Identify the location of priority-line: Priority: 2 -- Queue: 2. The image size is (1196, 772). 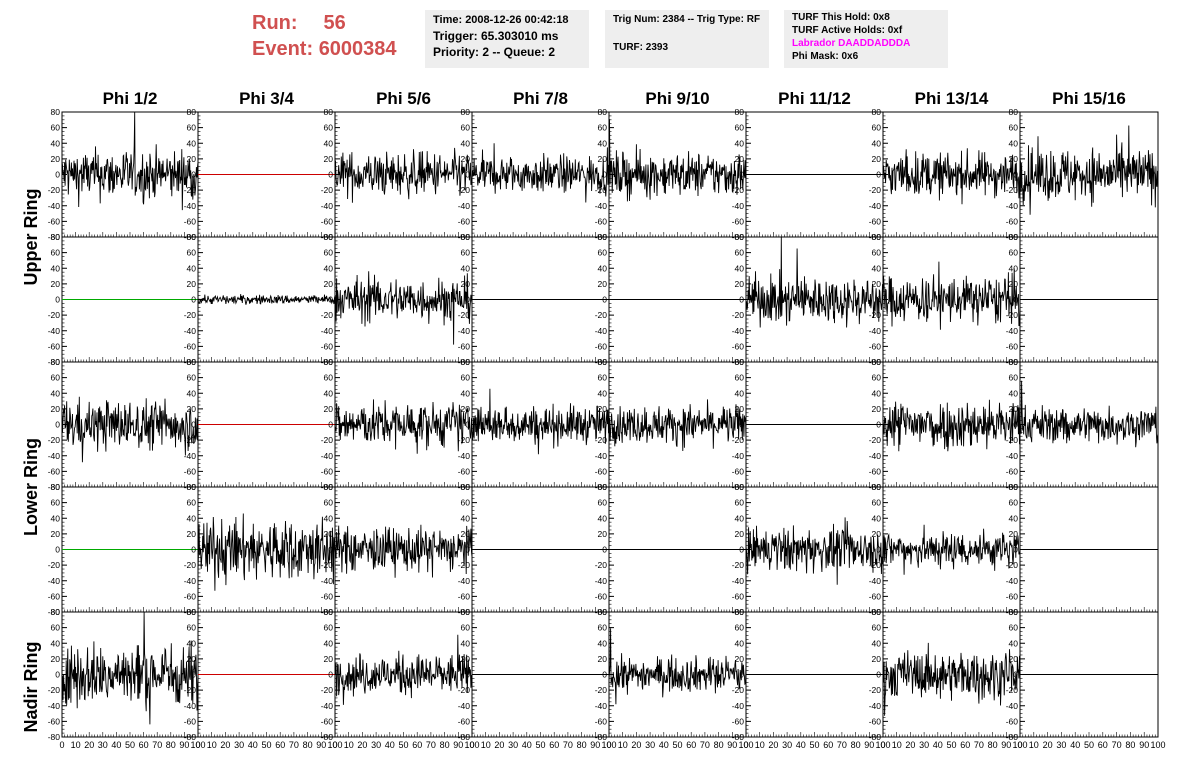
(494, 52).